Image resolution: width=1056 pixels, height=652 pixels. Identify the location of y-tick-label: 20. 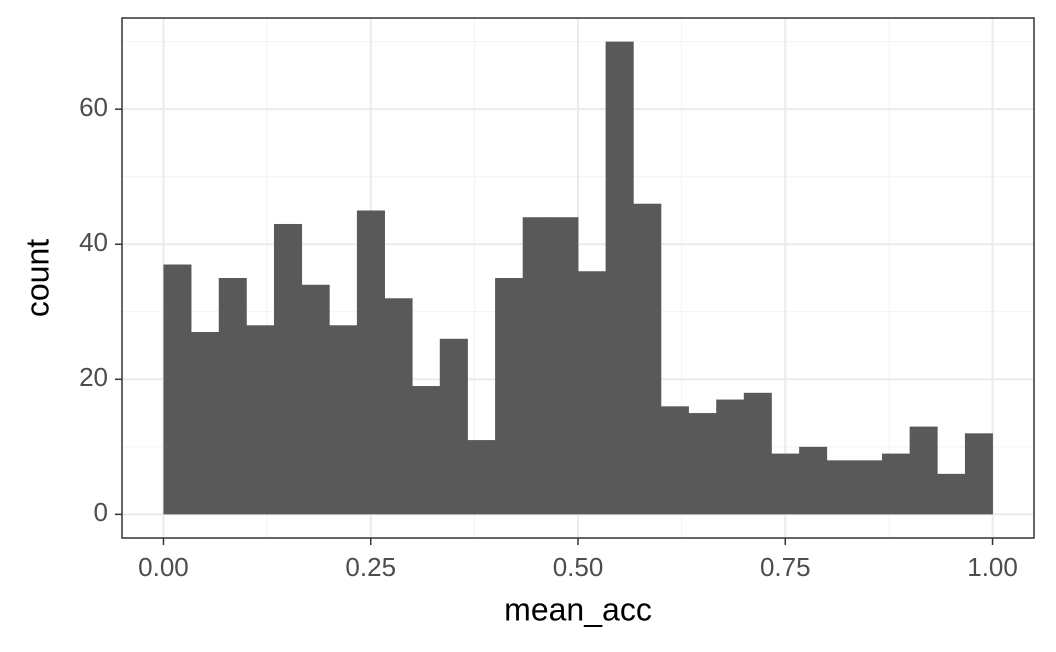
(93, 377).